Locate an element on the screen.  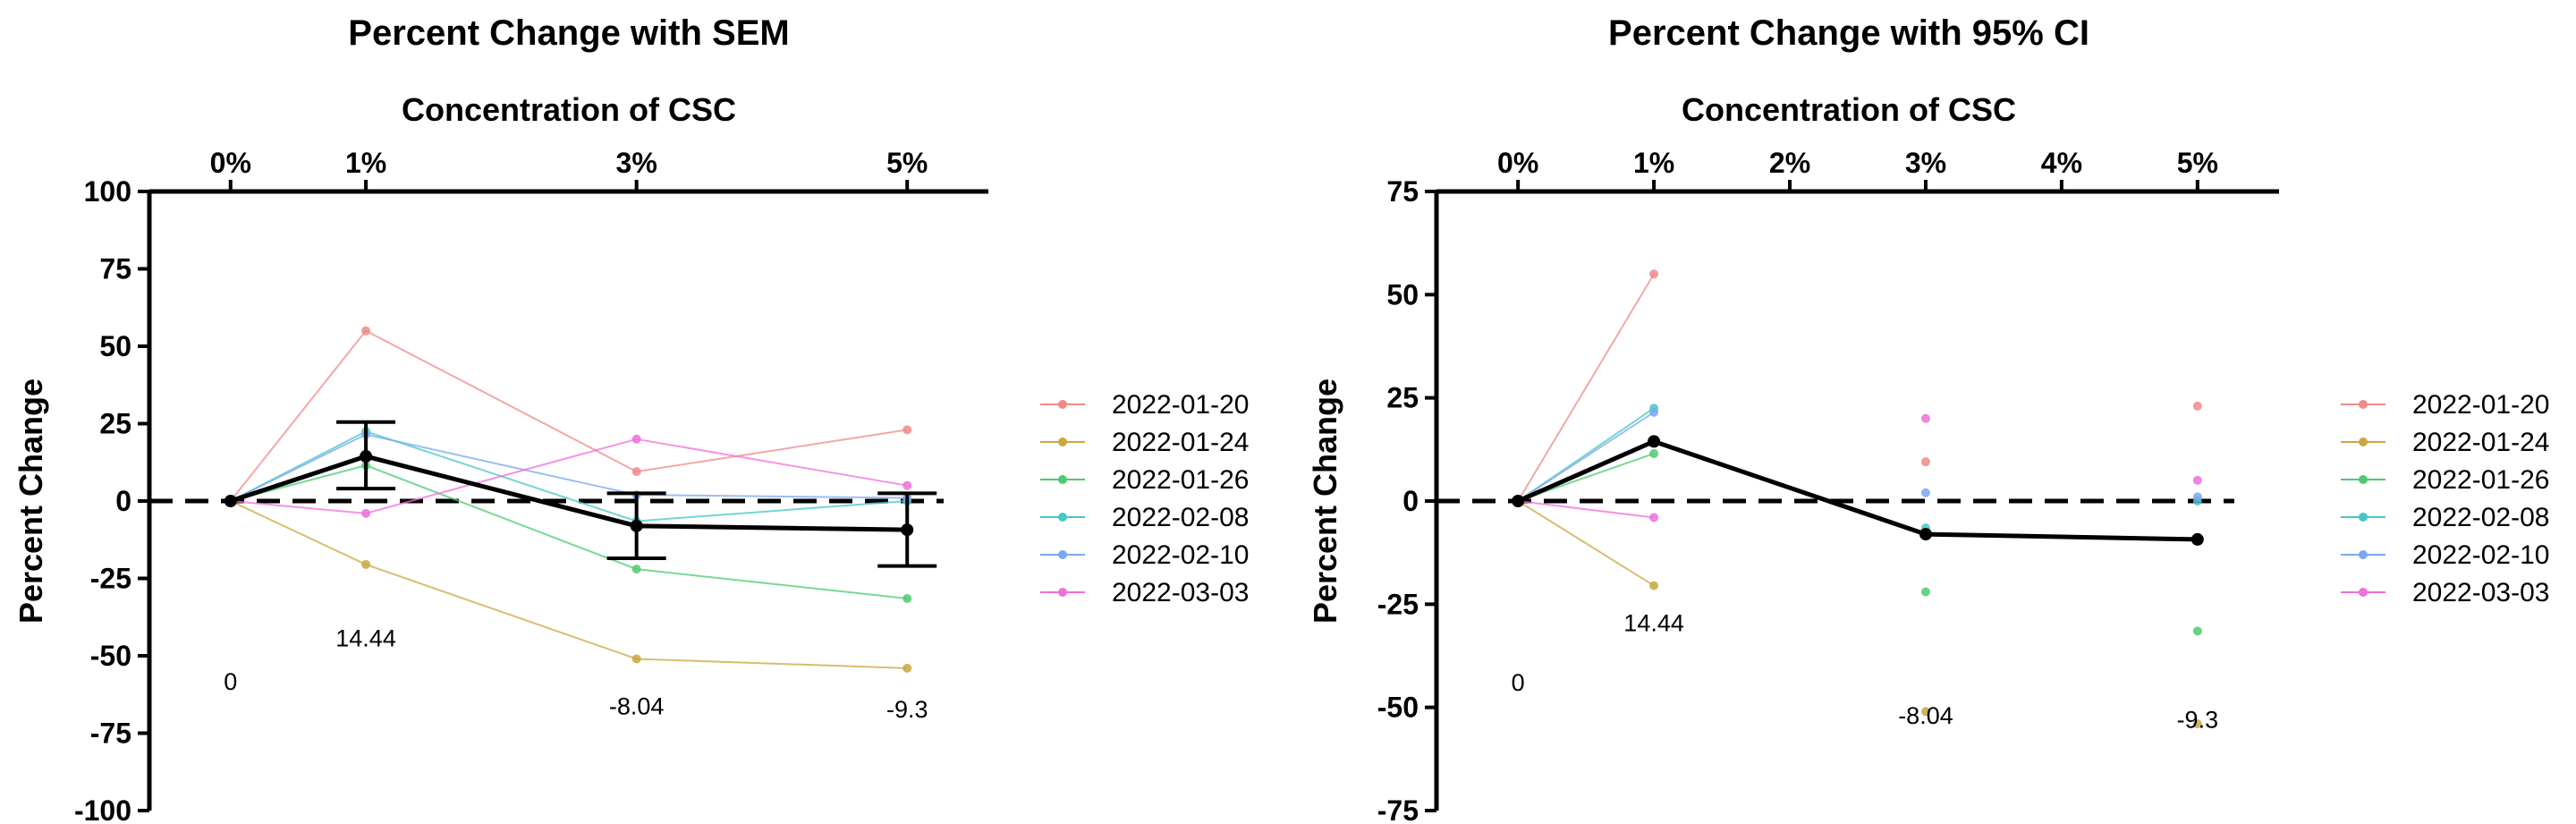
legend-label: 2022-02-10 is located at coordinates (1180, 555).